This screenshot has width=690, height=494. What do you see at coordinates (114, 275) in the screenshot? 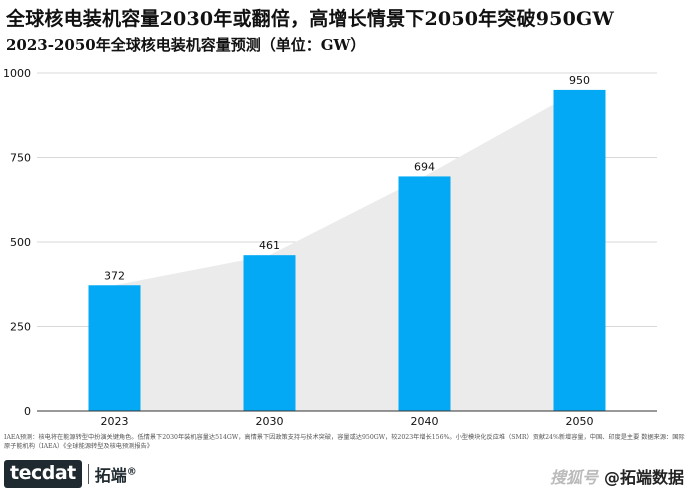
I see `bar-value-label: 372` at bounding box center [114, 275].